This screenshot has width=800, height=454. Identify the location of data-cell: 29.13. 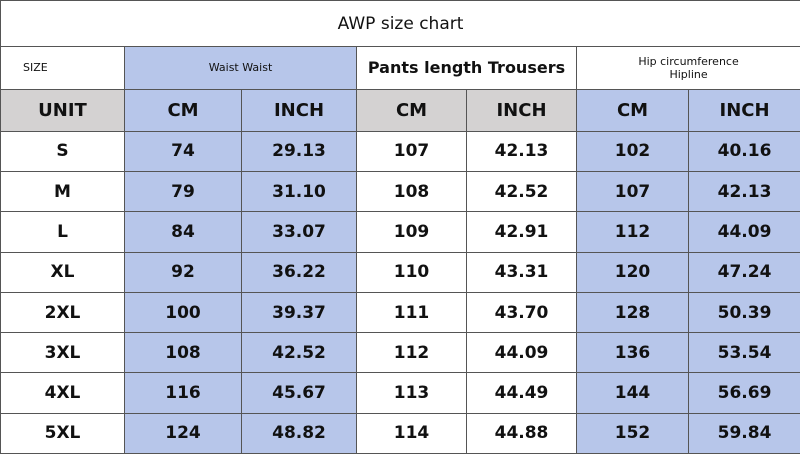
(299, 151).